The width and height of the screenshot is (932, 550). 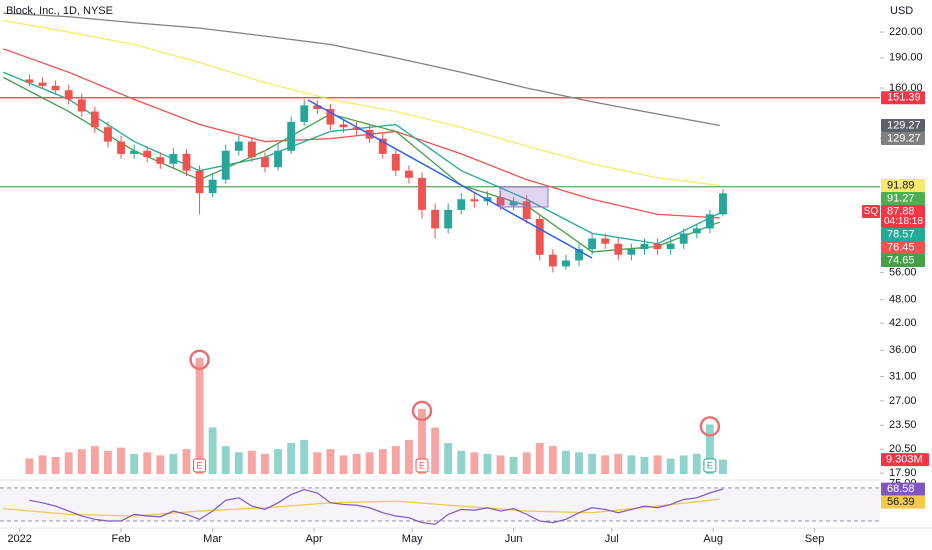 I want to click on y-tick-label: 220.00, so click(x=906, y=32).